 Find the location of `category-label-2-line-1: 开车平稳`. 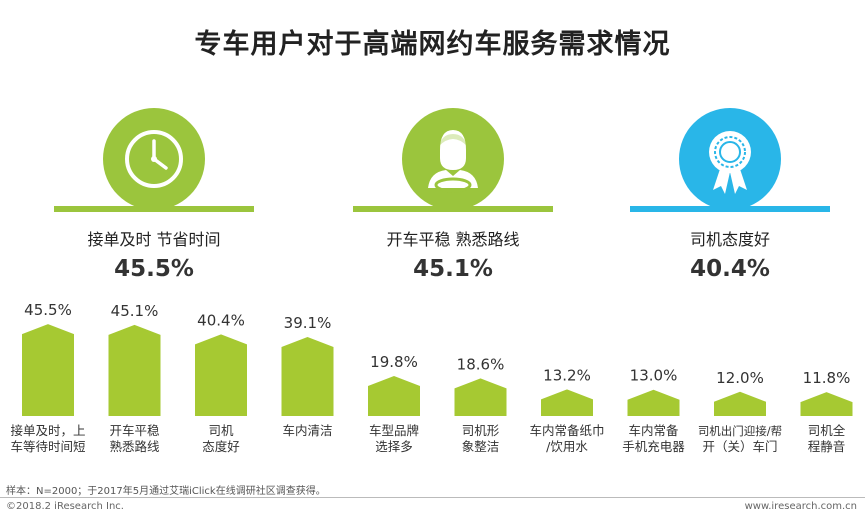

category-label-2-line-1: 开车平稳 is located at coordinates (134, 430).